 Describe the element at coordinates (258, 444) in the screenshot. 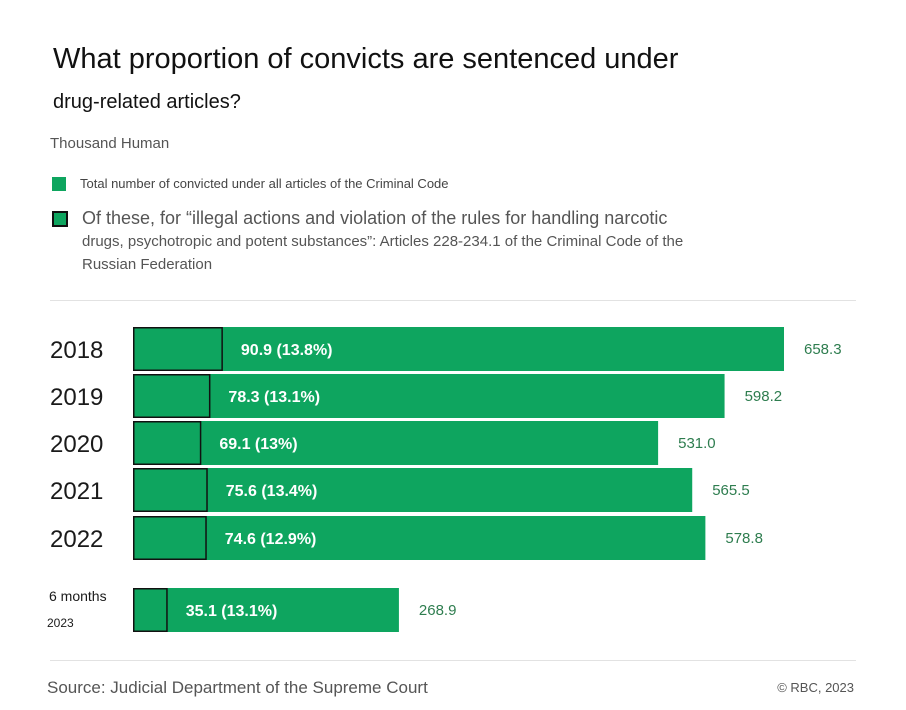

I see `drug-value-label: 69.1 (13%)` at that location.